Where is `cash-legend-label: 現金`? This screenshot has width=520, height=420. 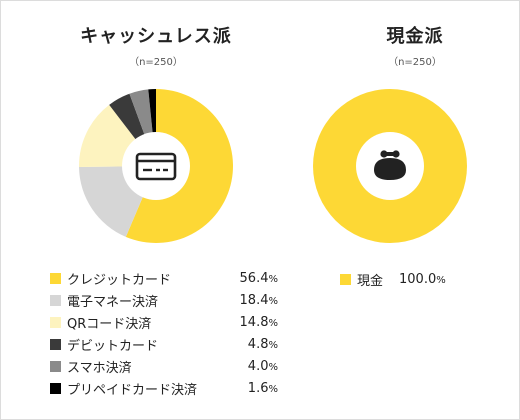 cash-legend-label: 現金 is located at coordinates (370, 281).